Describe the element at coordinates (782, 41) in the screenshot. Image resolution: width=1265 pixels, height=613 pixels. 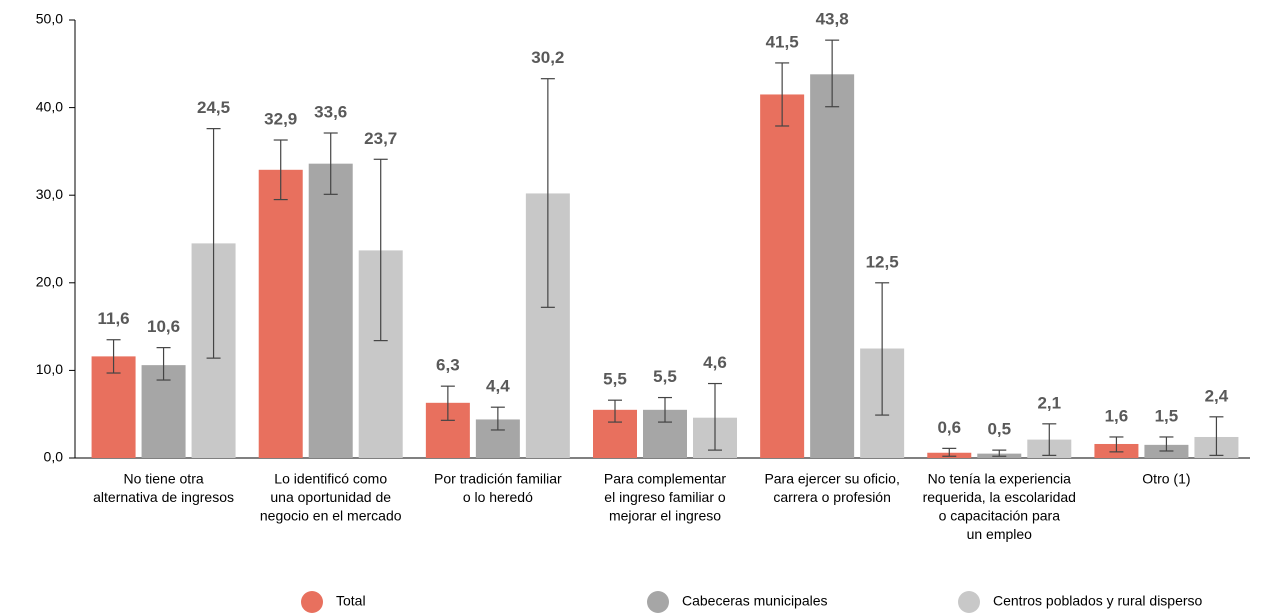
I see `value-label: 41,5` at that location.